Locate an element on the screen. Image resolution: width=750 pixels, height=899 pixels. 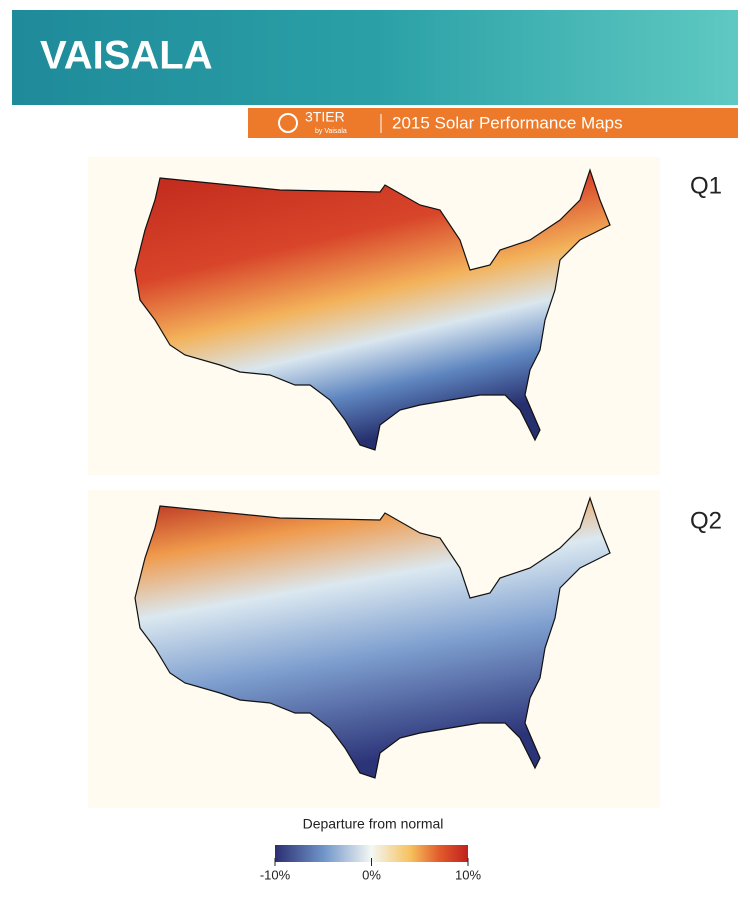
title-bar is located at coordinates (493, 123).